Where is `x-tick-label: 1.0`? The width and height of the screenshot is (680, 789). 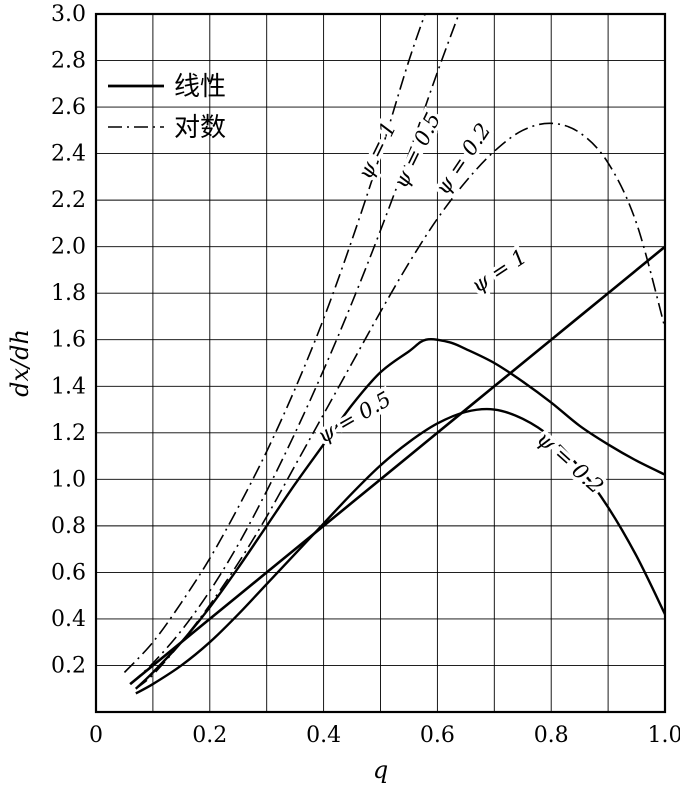
x-tick-label: 1.0 is located at coordinates (664, 735).